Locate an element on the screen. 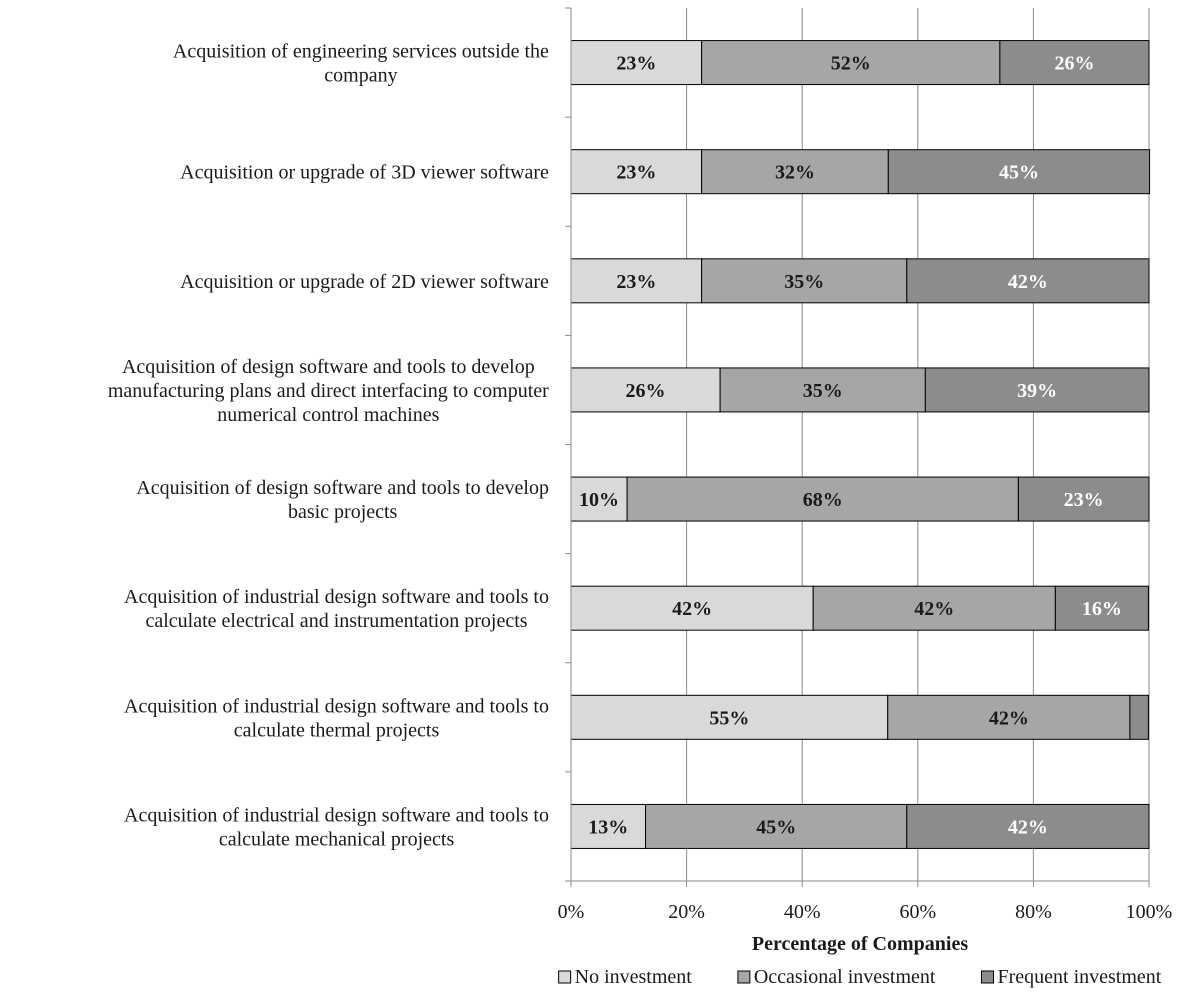 This screenshot has width=1181, height=997. category-label-line: calculate mechanical projects is located at coordinates (337, 839).